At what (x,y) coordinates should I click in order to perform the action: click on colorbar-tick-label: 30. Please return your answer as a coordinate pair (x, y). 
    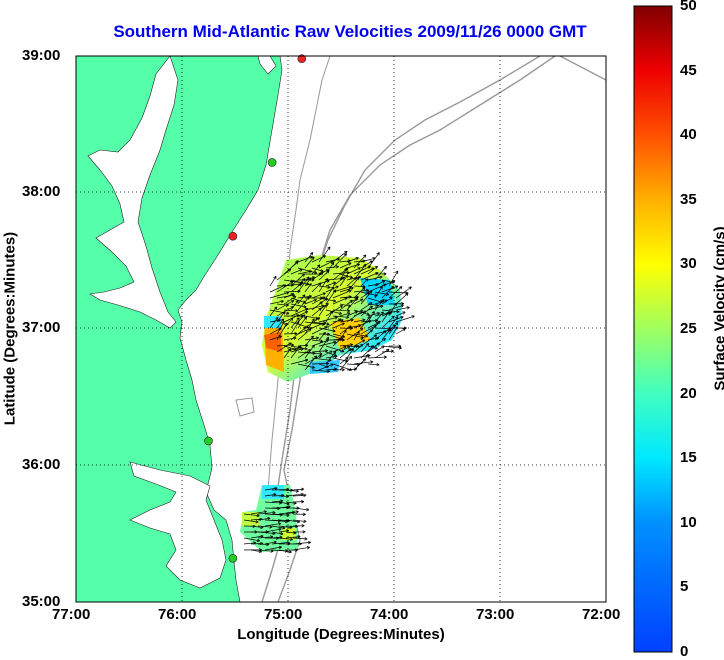
    Looking at the image, I should click on (688, 263).